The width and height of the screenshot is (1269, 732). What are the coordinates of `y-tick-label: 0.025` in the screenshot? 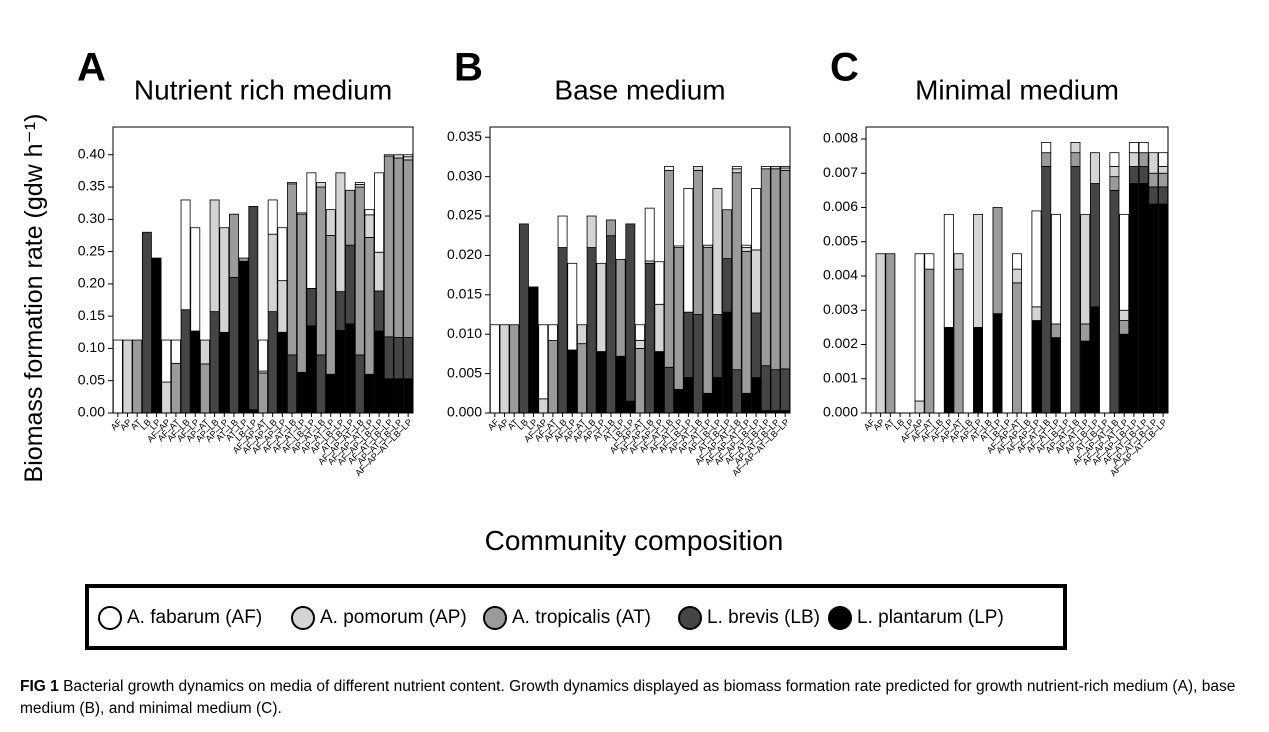 It's located at (464, 215).